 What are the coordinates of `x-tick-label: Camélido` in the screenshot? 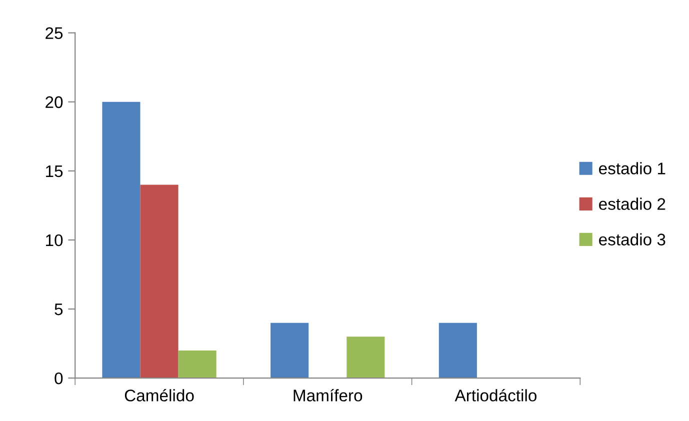 It's located at (159, 395).